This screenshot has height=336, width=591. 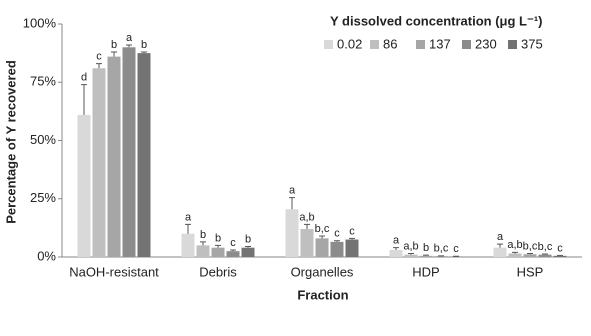 I want to click on legend-label: 0.02, so click(x=349, y=43).